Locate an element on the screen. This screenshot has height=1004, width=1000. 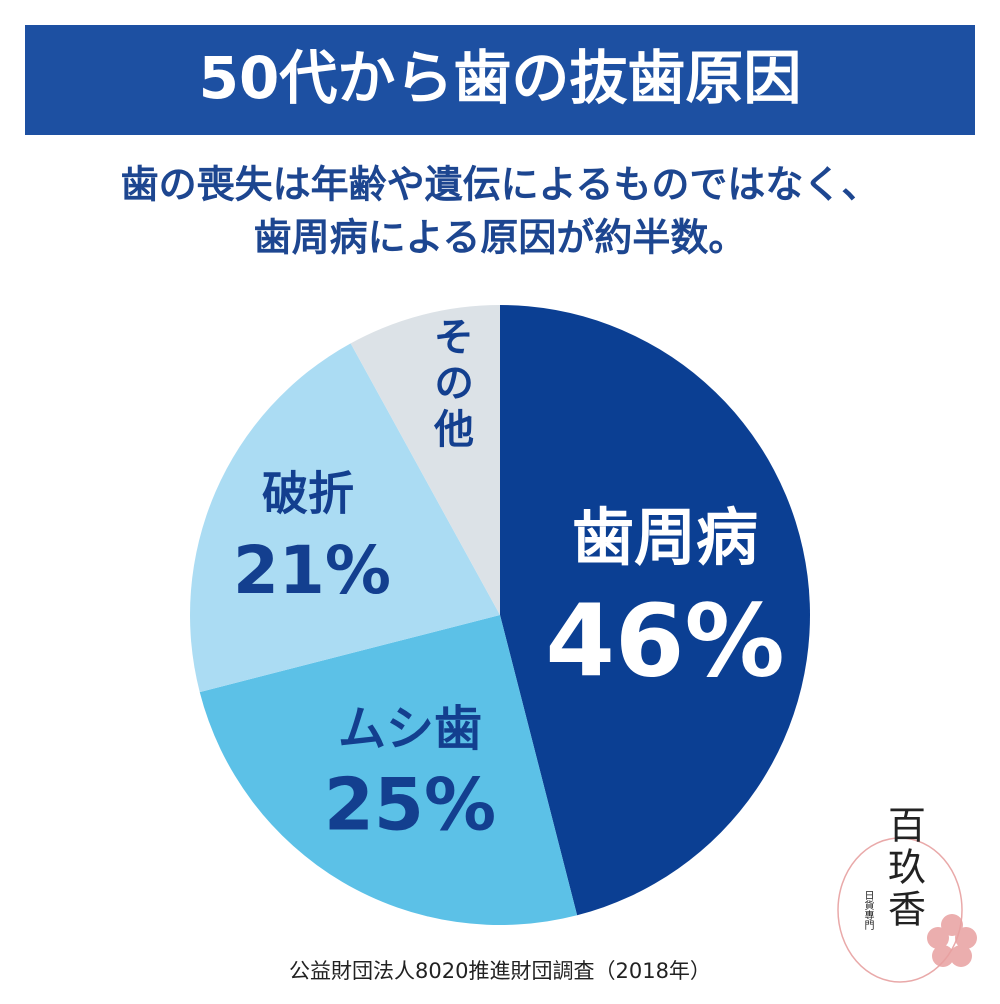
slice-label: 破折 is located at coordinates (308, 494).